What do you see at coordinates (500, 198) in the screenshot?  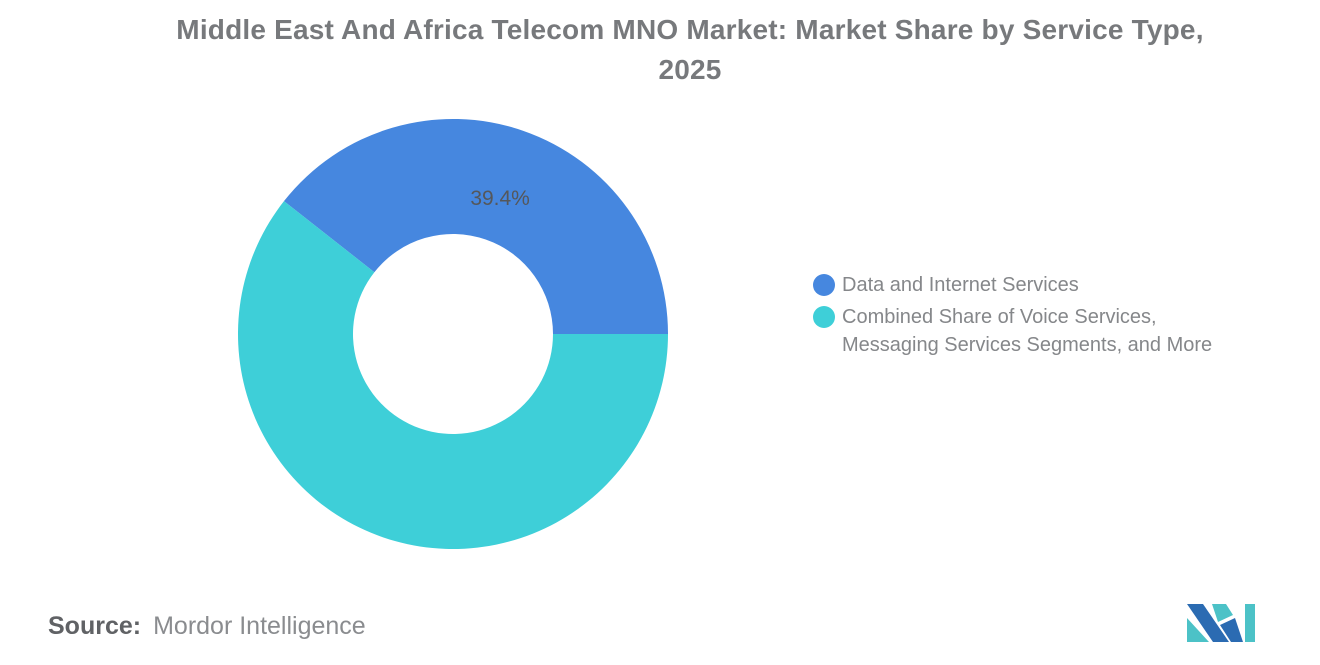 I see `donut-slice-label: 39.4%` at bounding box center [500, 198].